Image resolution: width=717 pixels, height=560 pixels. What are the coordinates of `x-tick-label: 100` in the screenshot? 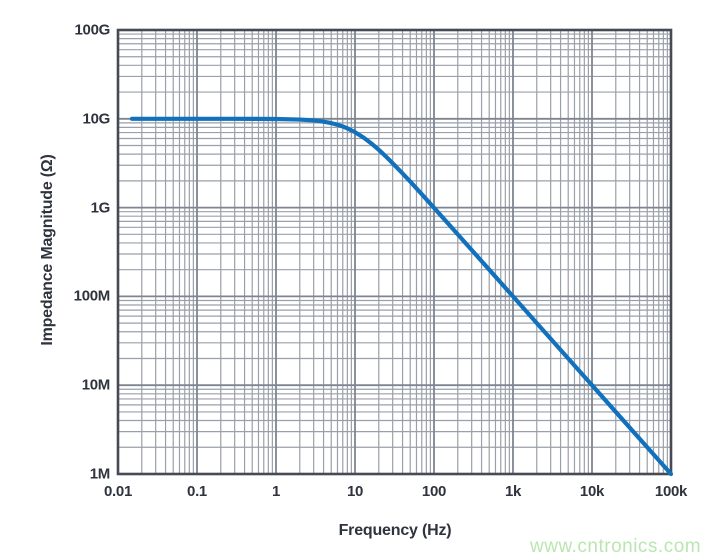 It's located at (434, 491).